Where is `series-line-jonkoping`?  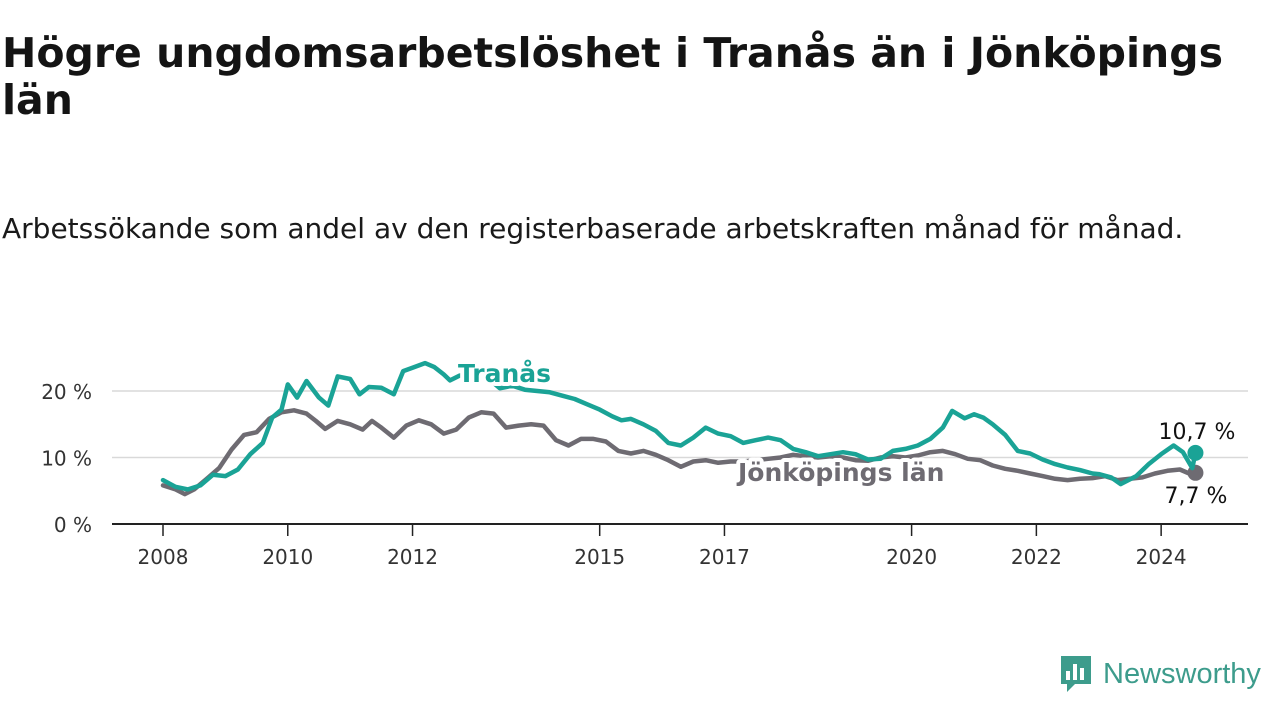 series-line-jonkoping is located at coordinates (679, 452).